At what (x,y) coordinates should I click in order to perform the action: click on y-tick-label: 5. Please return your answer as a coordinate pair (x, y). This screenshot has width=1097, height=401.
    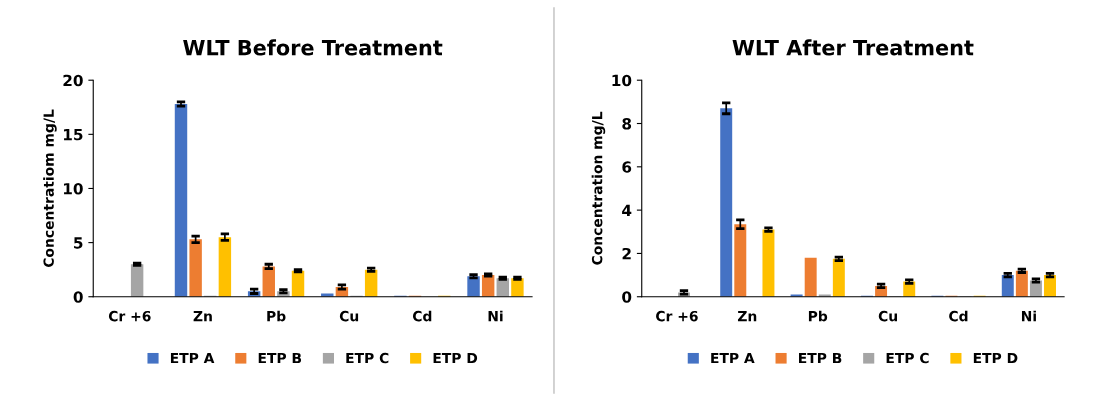
    Looking at the image, I should click on (78, 243).